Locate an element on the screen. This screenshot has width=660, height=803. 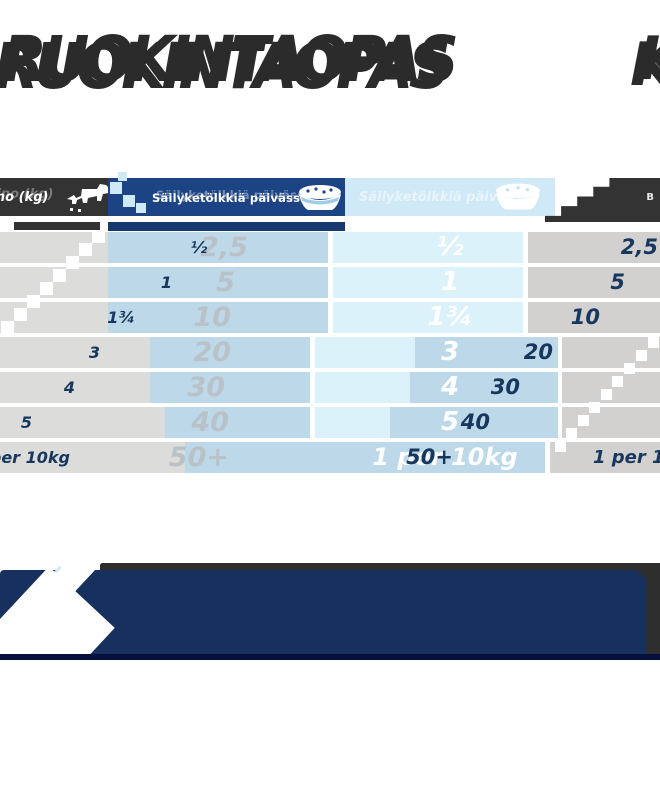
weight-value: 40 is located at coordinates (475, 422).